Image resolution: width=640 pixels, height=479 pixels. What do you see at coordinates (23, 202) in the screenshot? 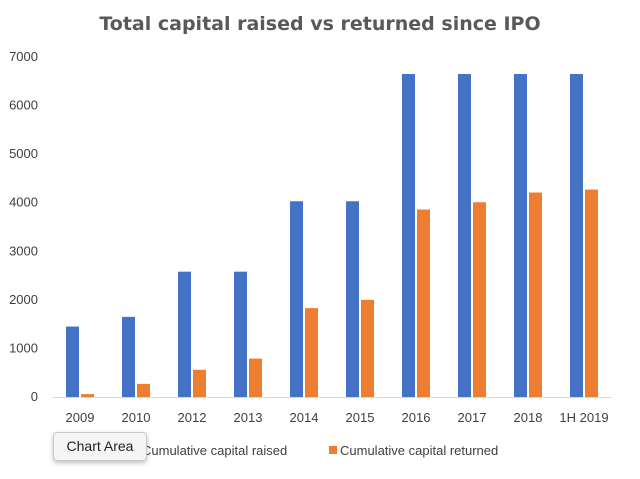
I see `y-tick-label: 4000` at bounding box center [23, 202].